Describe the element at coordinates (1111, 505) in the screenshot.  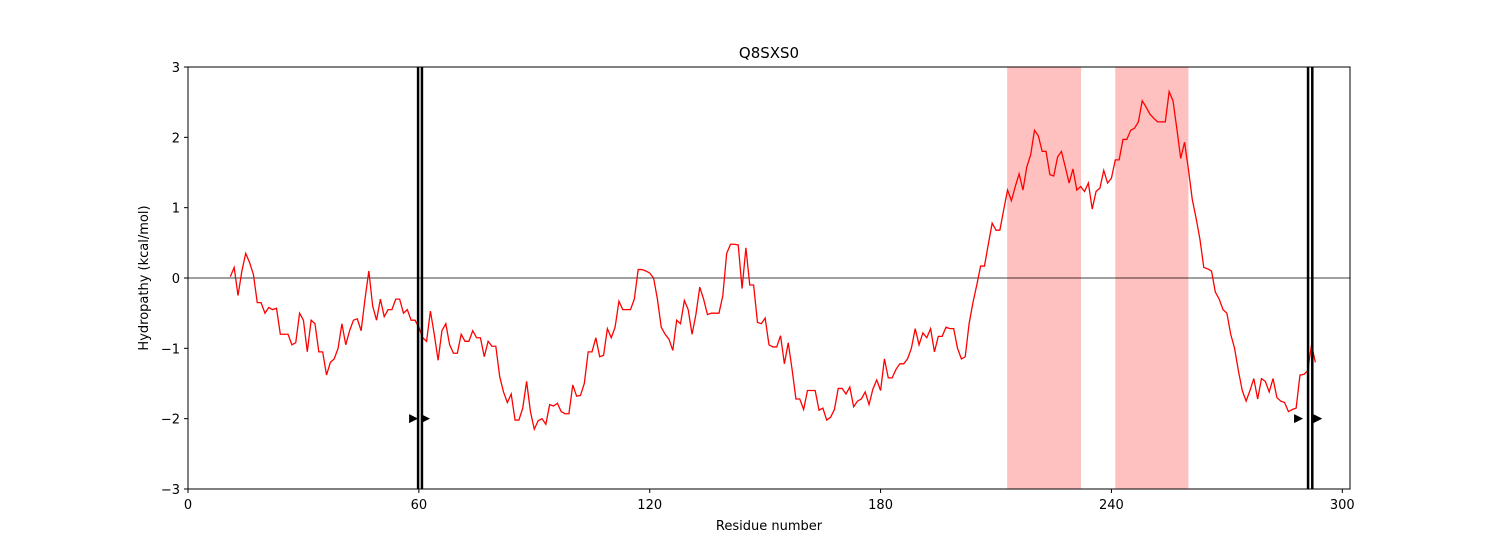
I see `x-tick-label: 240` at that location.